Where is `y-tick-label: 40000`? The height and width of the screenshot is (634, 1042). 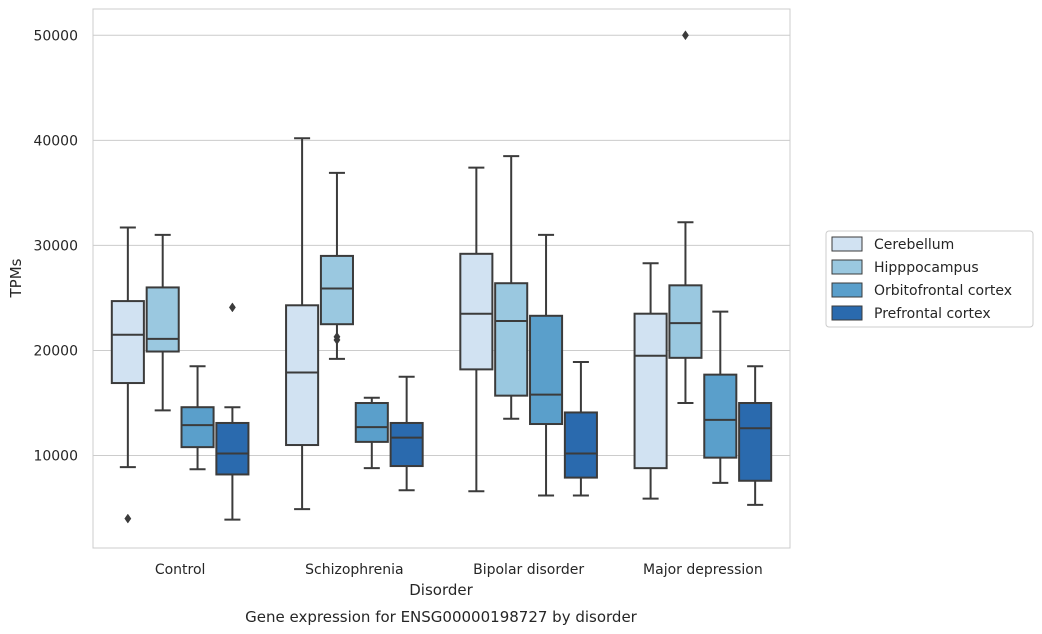
y-tick-label: 40000 is located at coordinates (55, 141).